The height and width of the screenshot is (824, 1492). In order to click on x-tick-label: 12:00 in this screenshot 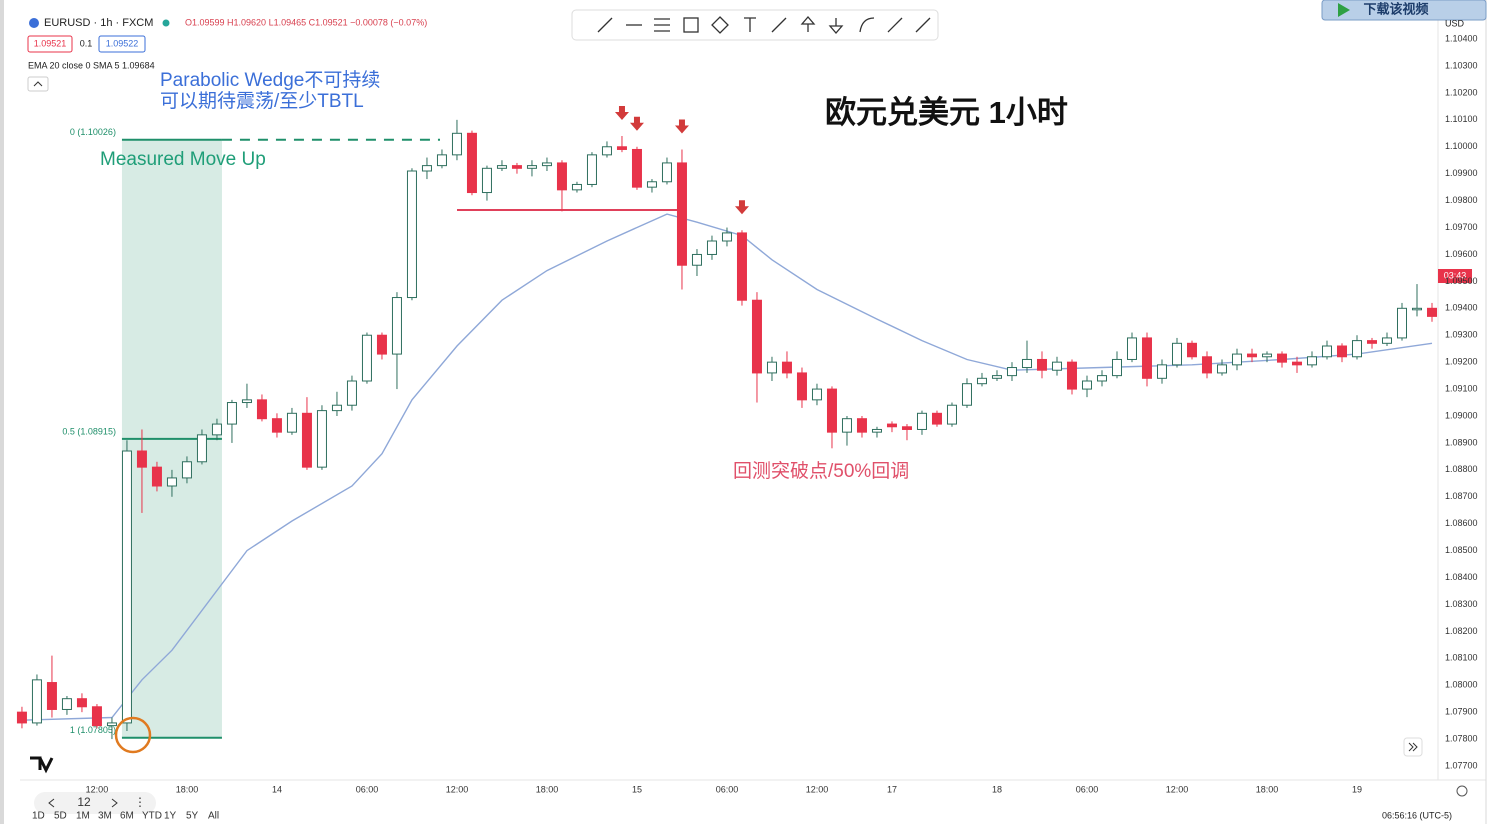, I will do `click(1177, 789)`.